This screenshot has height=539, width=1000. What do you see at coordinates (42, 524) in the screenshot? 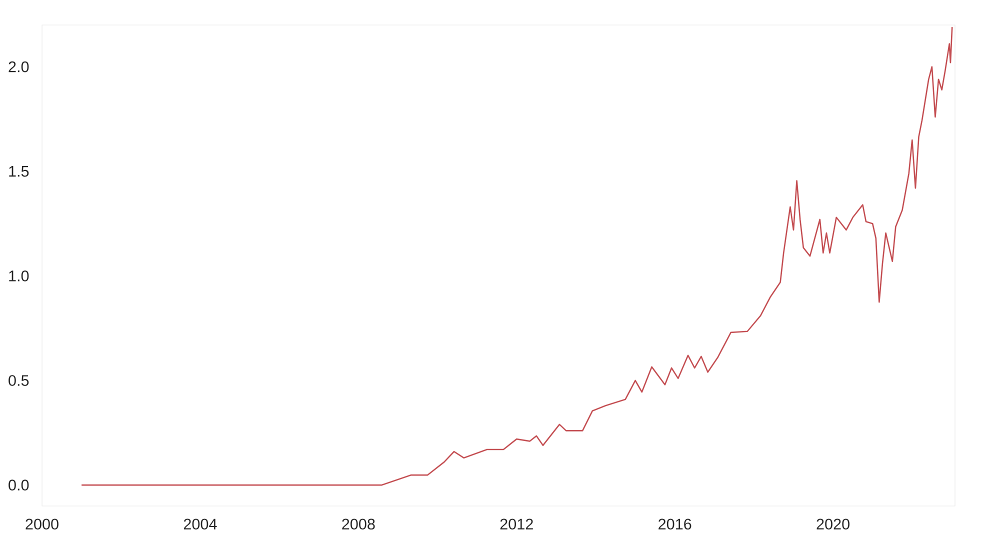
I see `x-tick-label: 2000` at bounding box center [42, 524].